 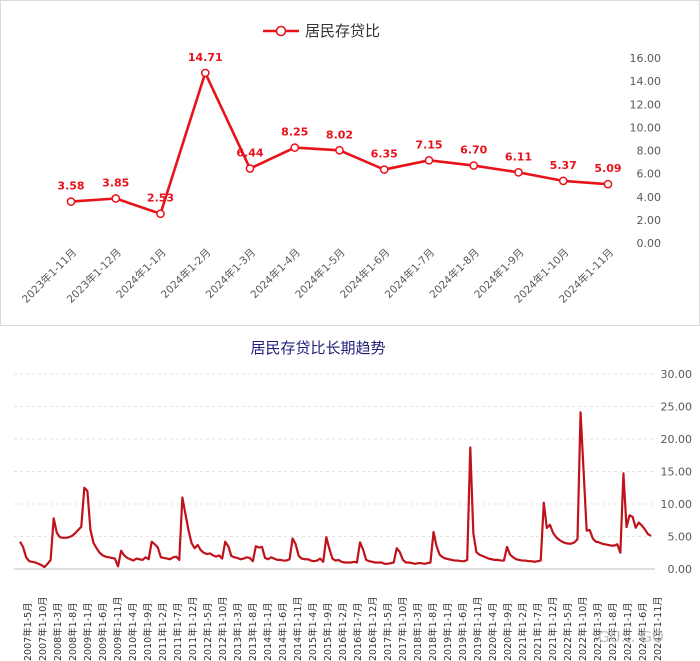 What do you see at coordinates (403, 628) in the screenshot?
I see `x-tick-label: 2017年1-10月` at bounding box center [403, 628].